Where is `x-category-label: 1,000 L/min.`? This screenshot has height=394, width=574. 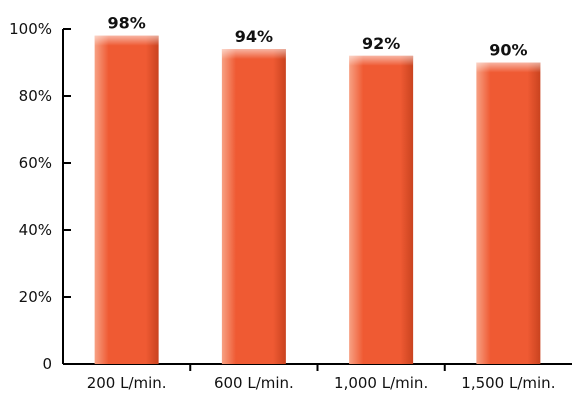 x-category-label: 1,000 L/min. is located at coordinates (381, 383).